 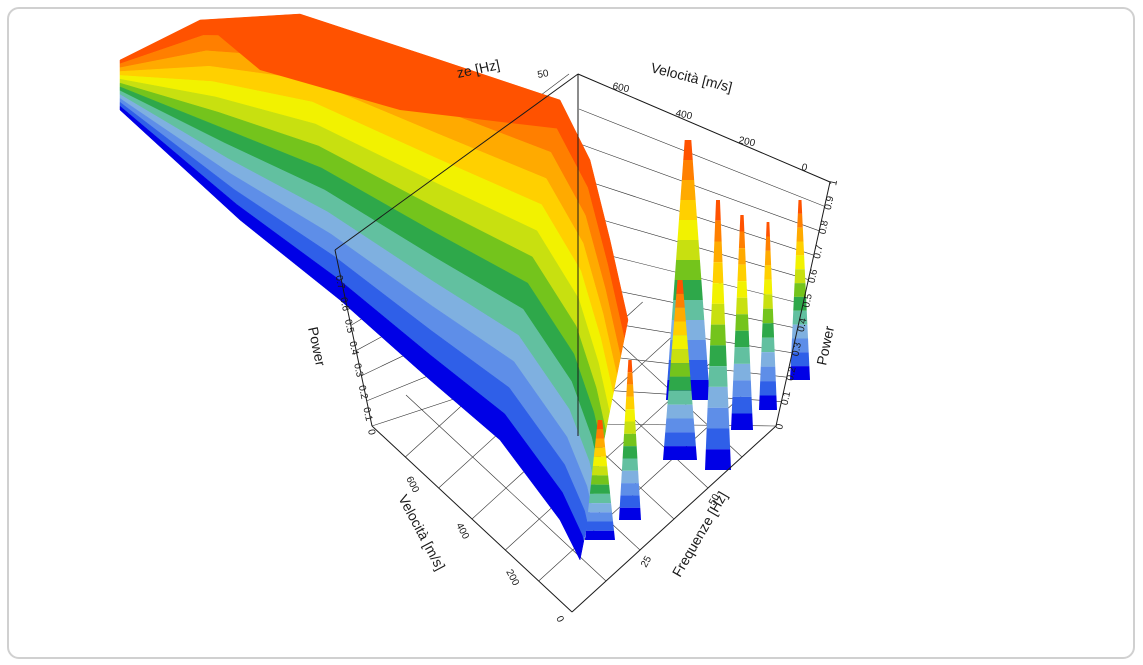 I want to click on back-right-axis-title: Velocità [m/s], so click(x=691, y=77).